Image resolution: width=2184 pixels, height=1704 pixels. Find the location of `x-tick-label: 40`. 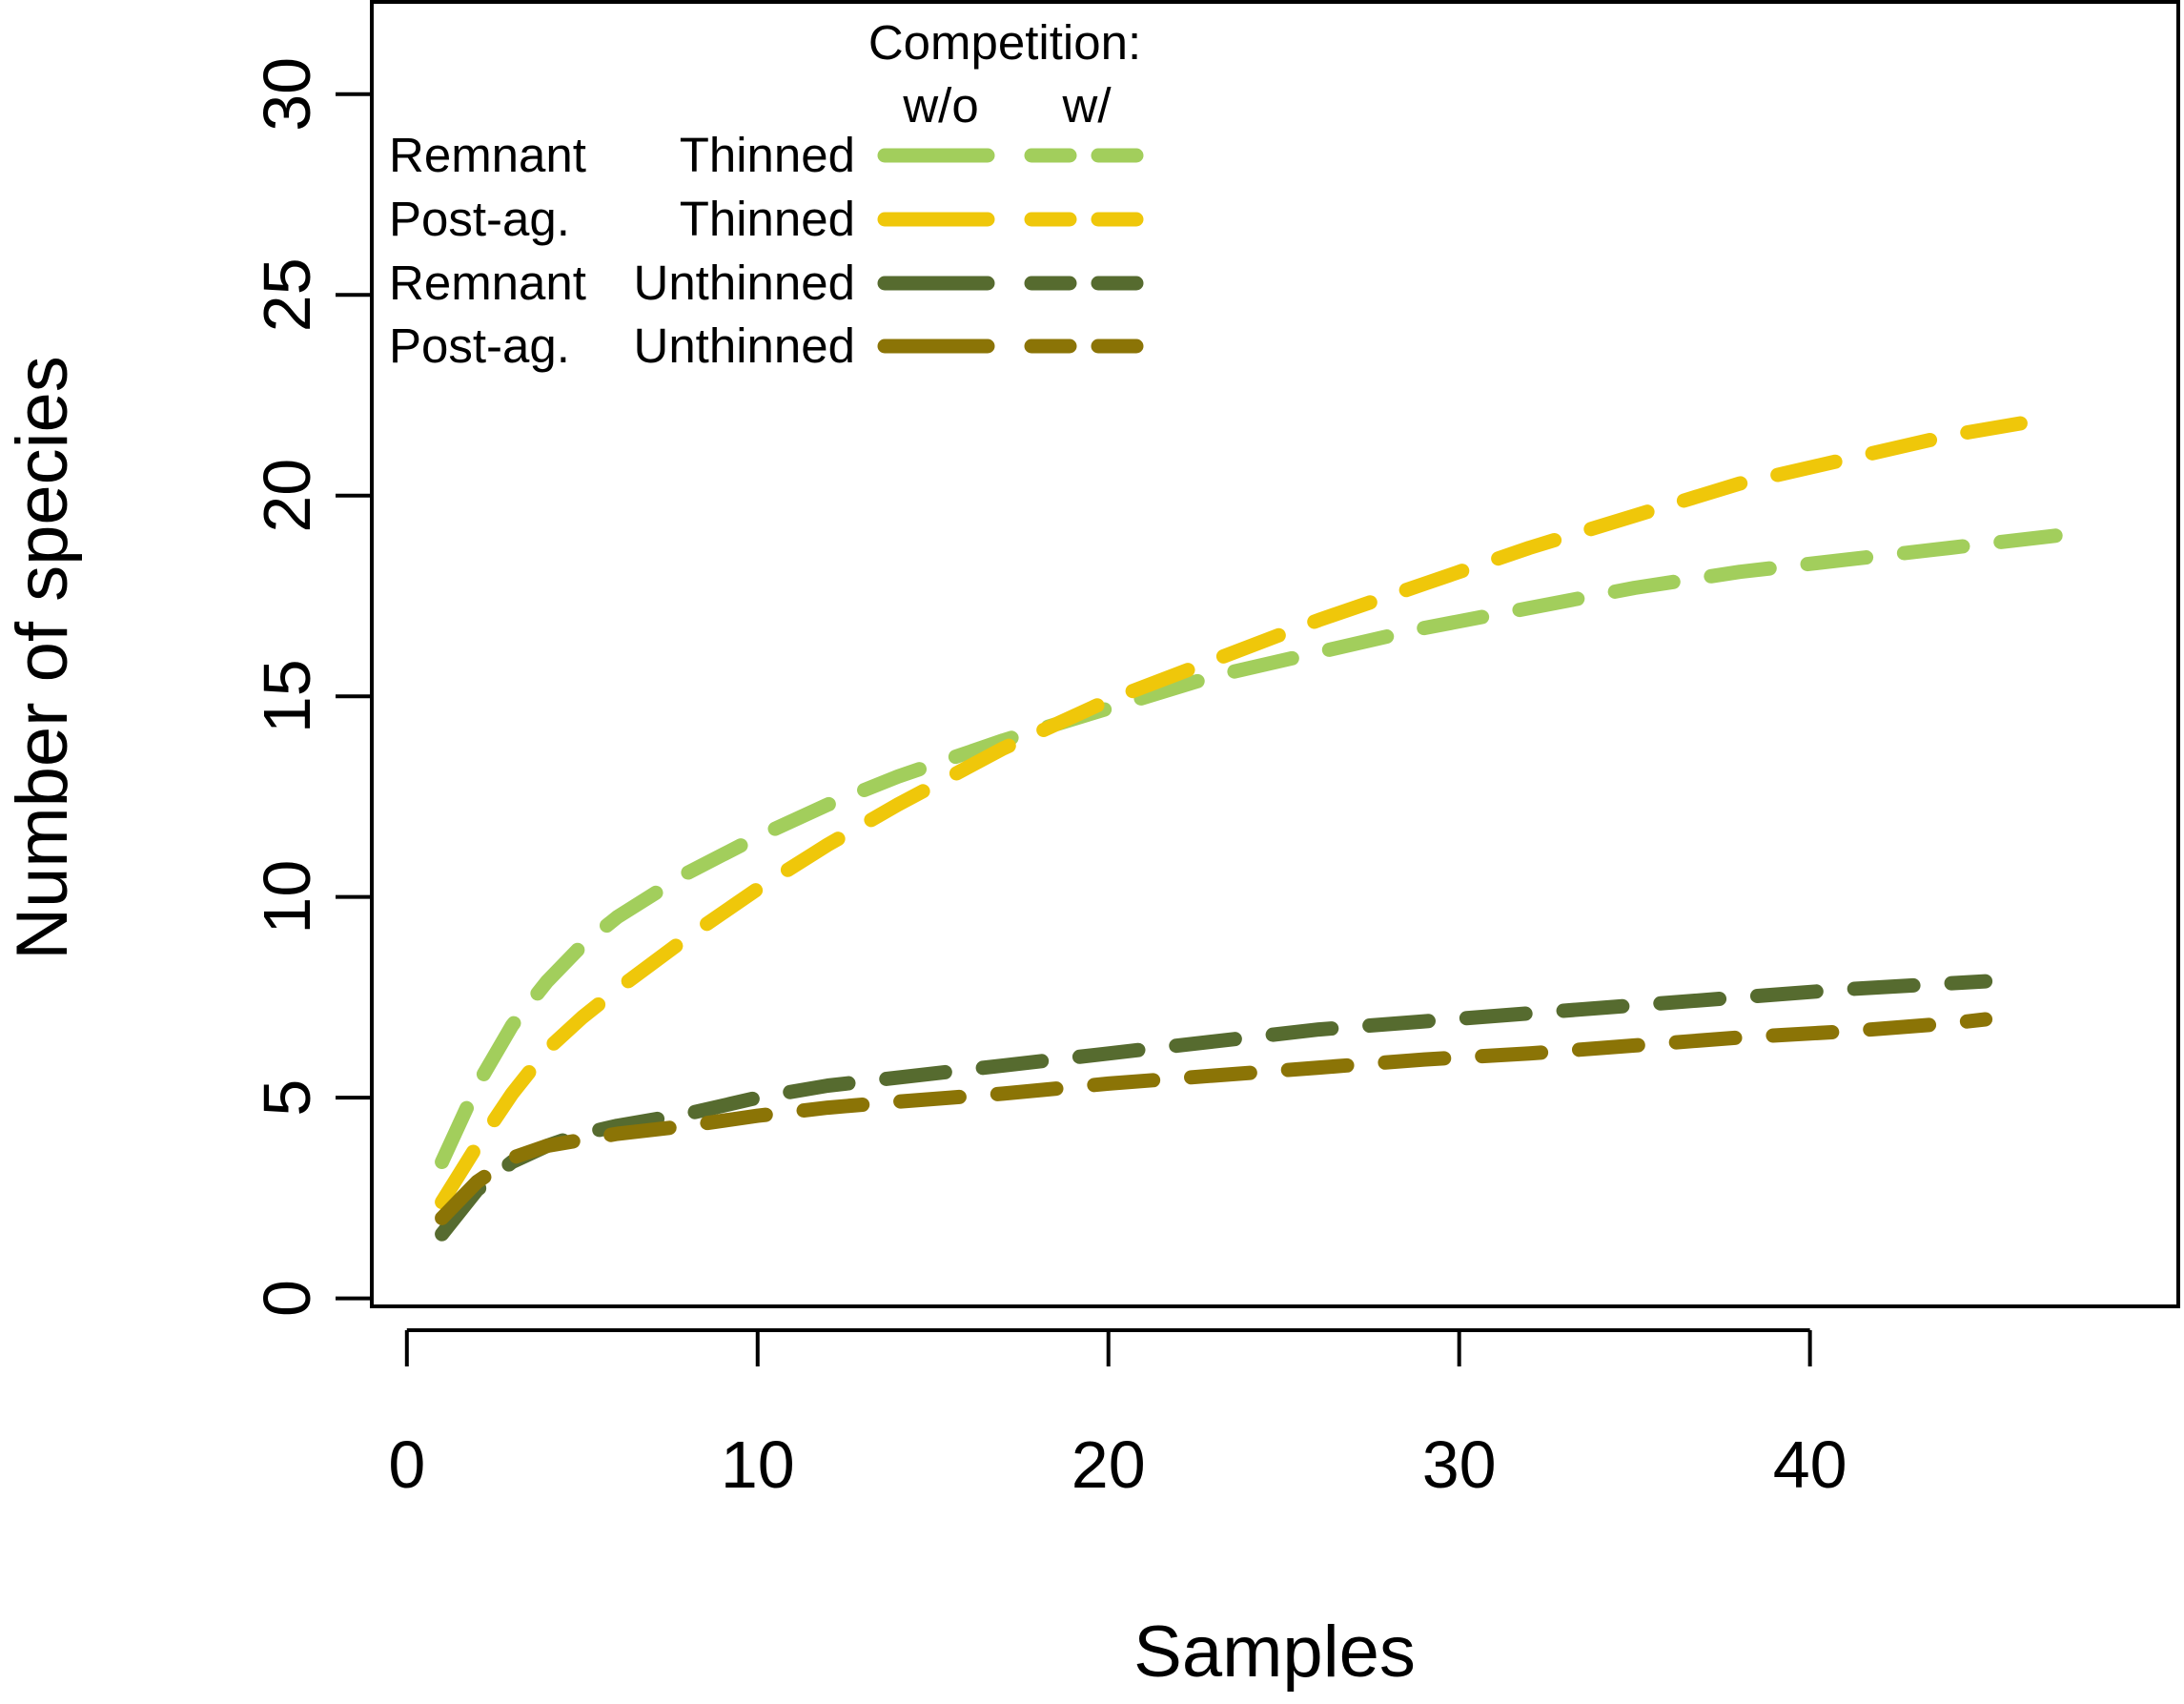

x-tick-label: 40 is located at coordinates (1810, 1465).